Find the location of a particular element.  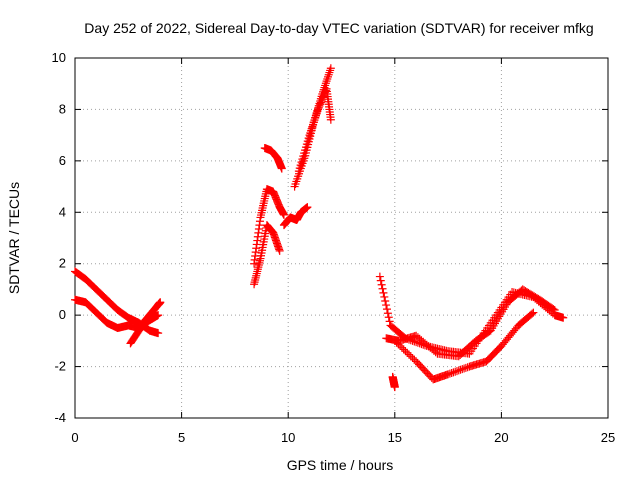

y-tick-label: 0 is located at coordinates (62, 314).